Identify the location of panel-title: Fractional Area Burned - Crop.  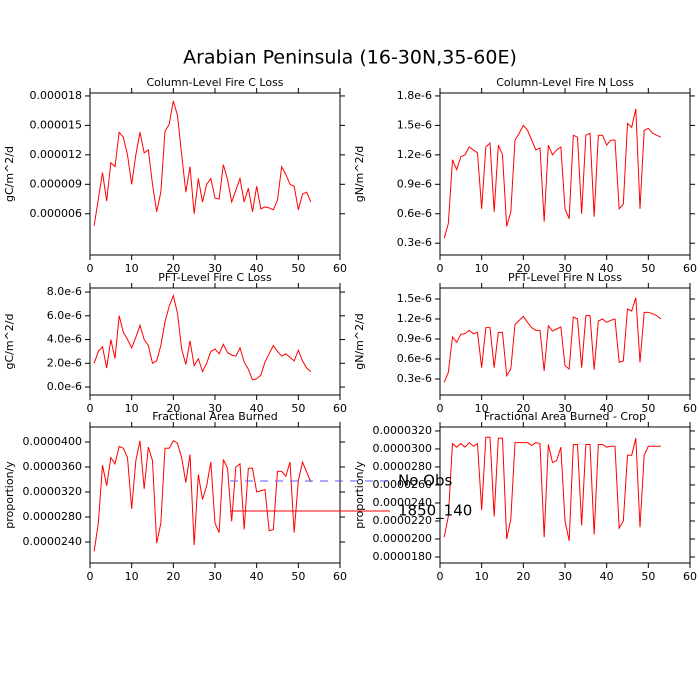
(565, 416).